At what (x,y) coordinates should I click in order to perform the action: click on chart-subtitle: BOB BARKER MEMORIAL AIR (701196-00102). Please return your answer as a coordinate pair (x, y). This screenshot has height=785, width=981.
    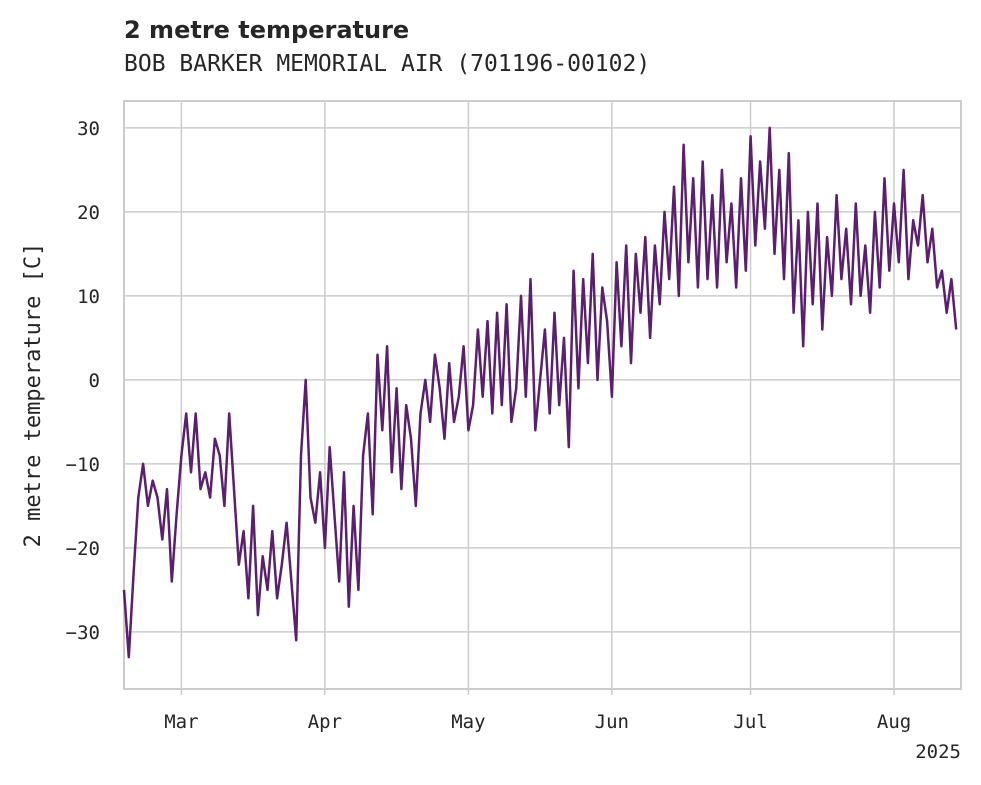
    Looking at the image, I should click on (387, 64).